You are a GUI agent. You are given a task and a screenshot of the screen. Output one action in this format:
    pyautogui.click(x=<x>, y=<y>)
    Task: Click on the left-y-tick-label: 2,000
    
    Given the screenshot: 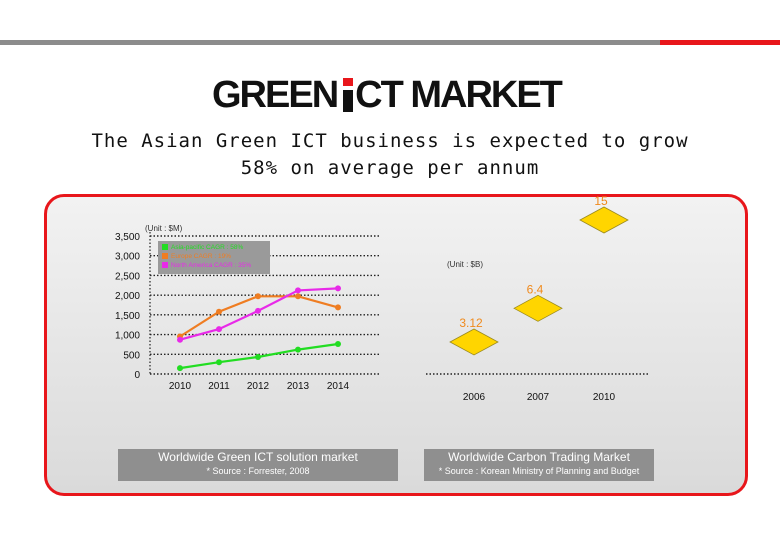 What is the action you would take?
    pyautogui.click(x=127, y=296)
    